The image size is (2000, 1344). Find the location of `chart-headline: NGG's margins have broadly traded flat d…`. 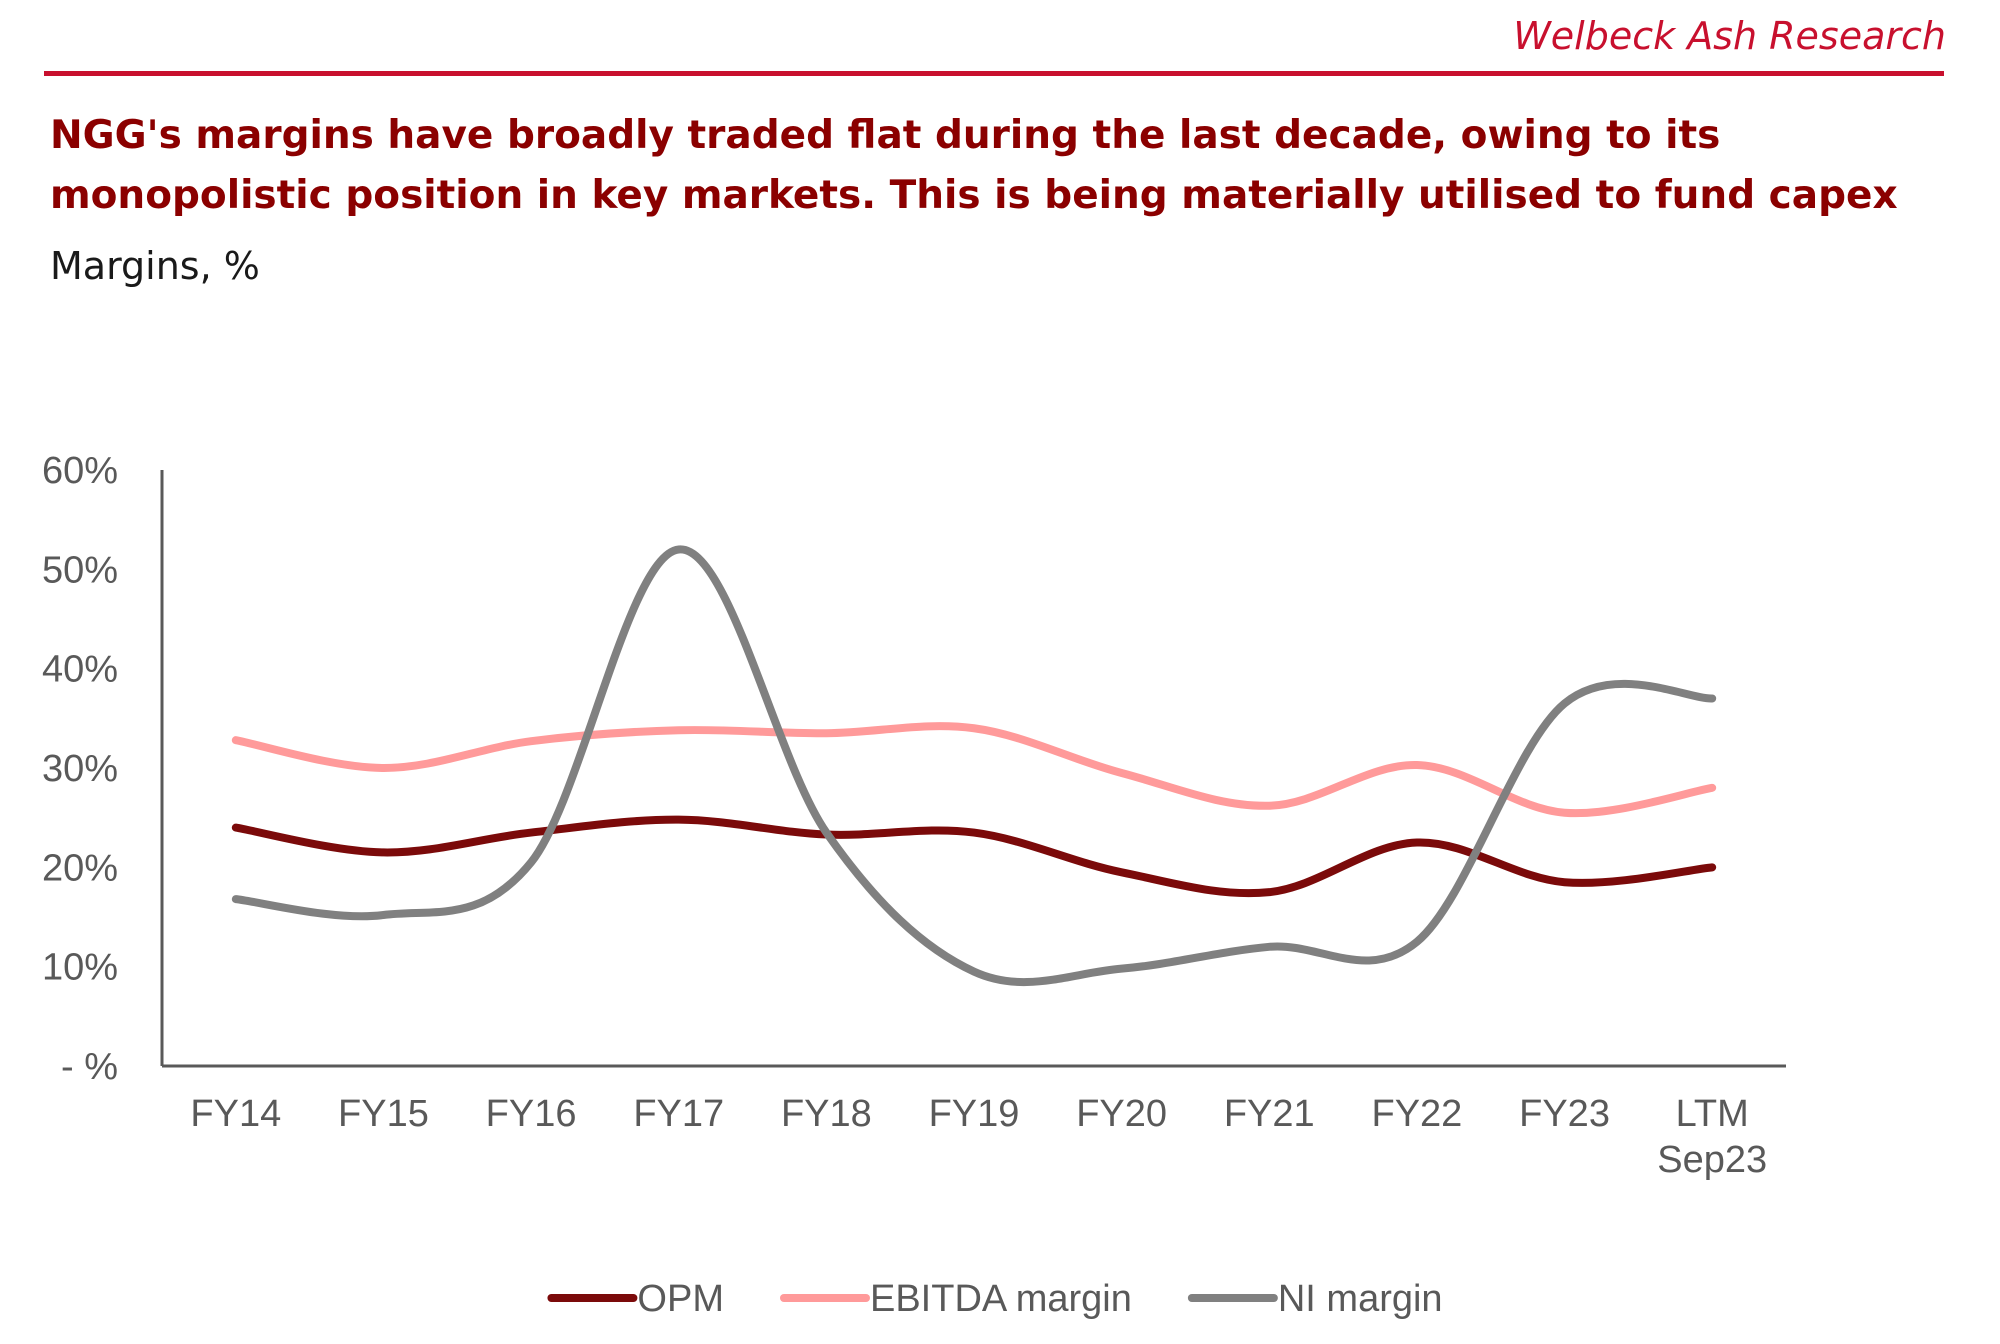

chart-headline: NGG's margins have broadly traded flat d… is located at coordinates (974, 165).